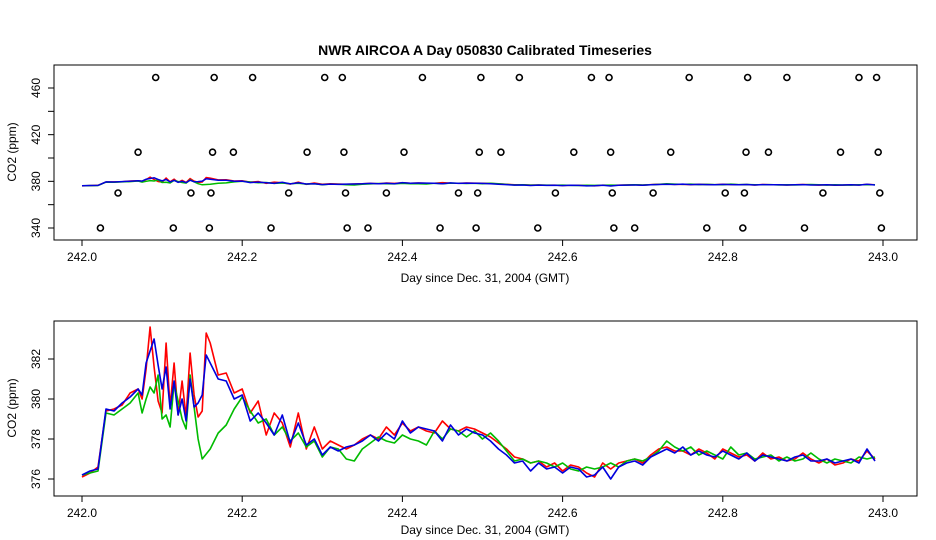  I want to click on y-tick-label: 420, so click(36, 134).